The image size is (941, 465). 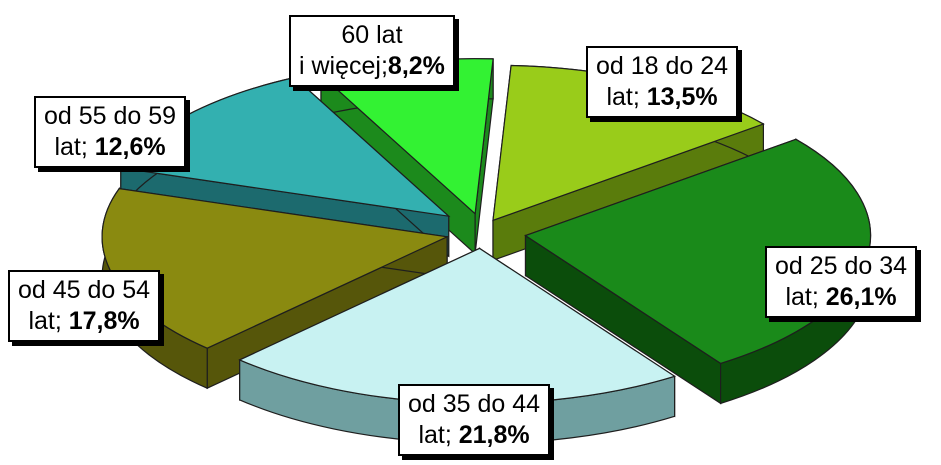 I want to click on slice-label-line2: lat; 12,6%, so click(x=110, y=147).